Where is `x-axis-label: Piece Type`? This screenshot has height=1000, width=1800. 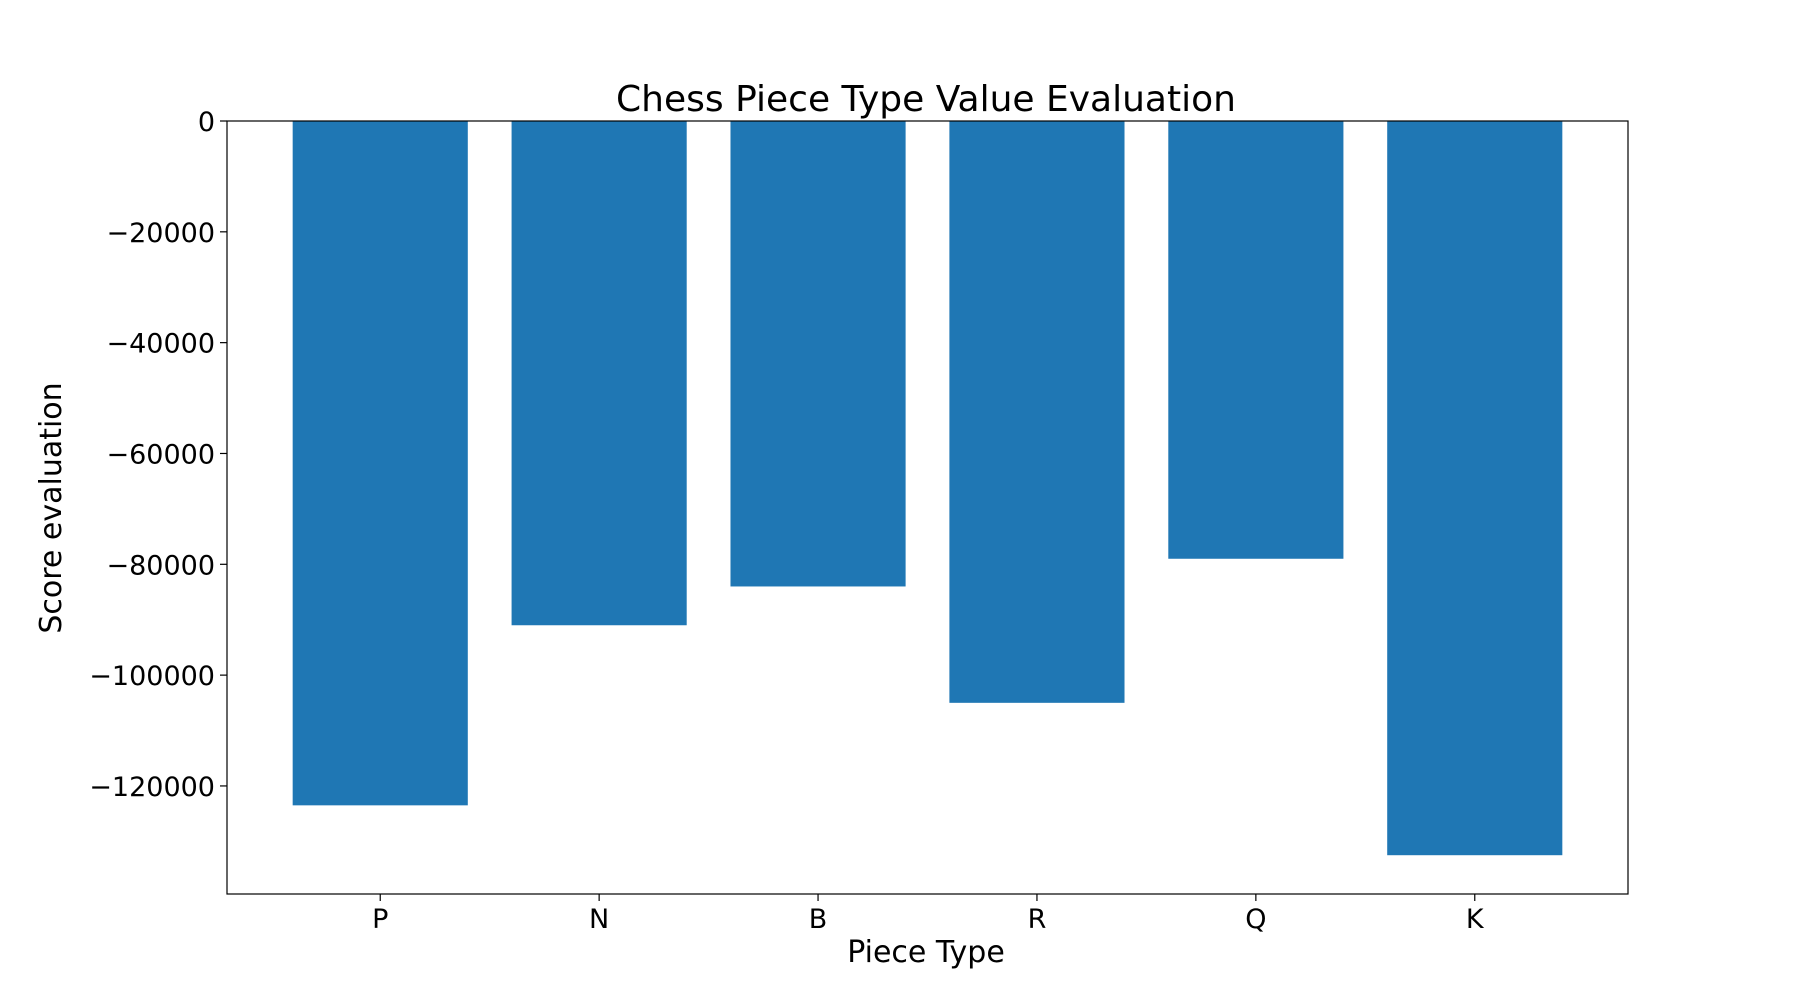
x-axis-label: Piece Type is located at coordinates (926, 952).